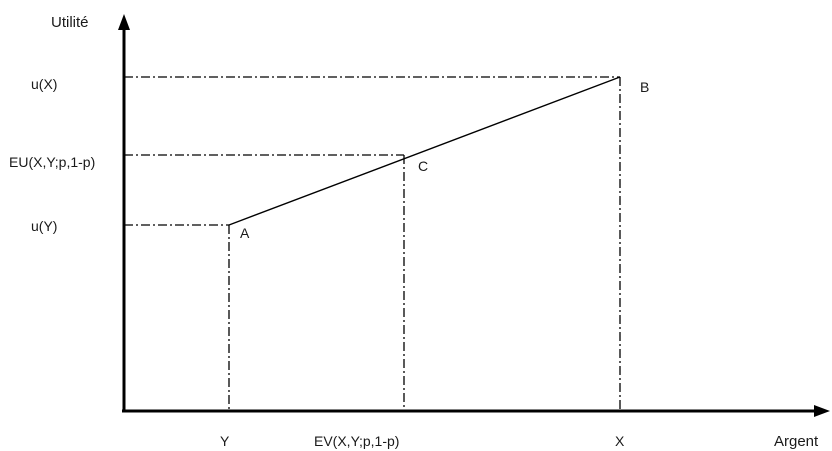  What do you see at coordinates (822, 411) in the screenshot?
I see `x-axis-arrow` at bounding box center [822, 411].